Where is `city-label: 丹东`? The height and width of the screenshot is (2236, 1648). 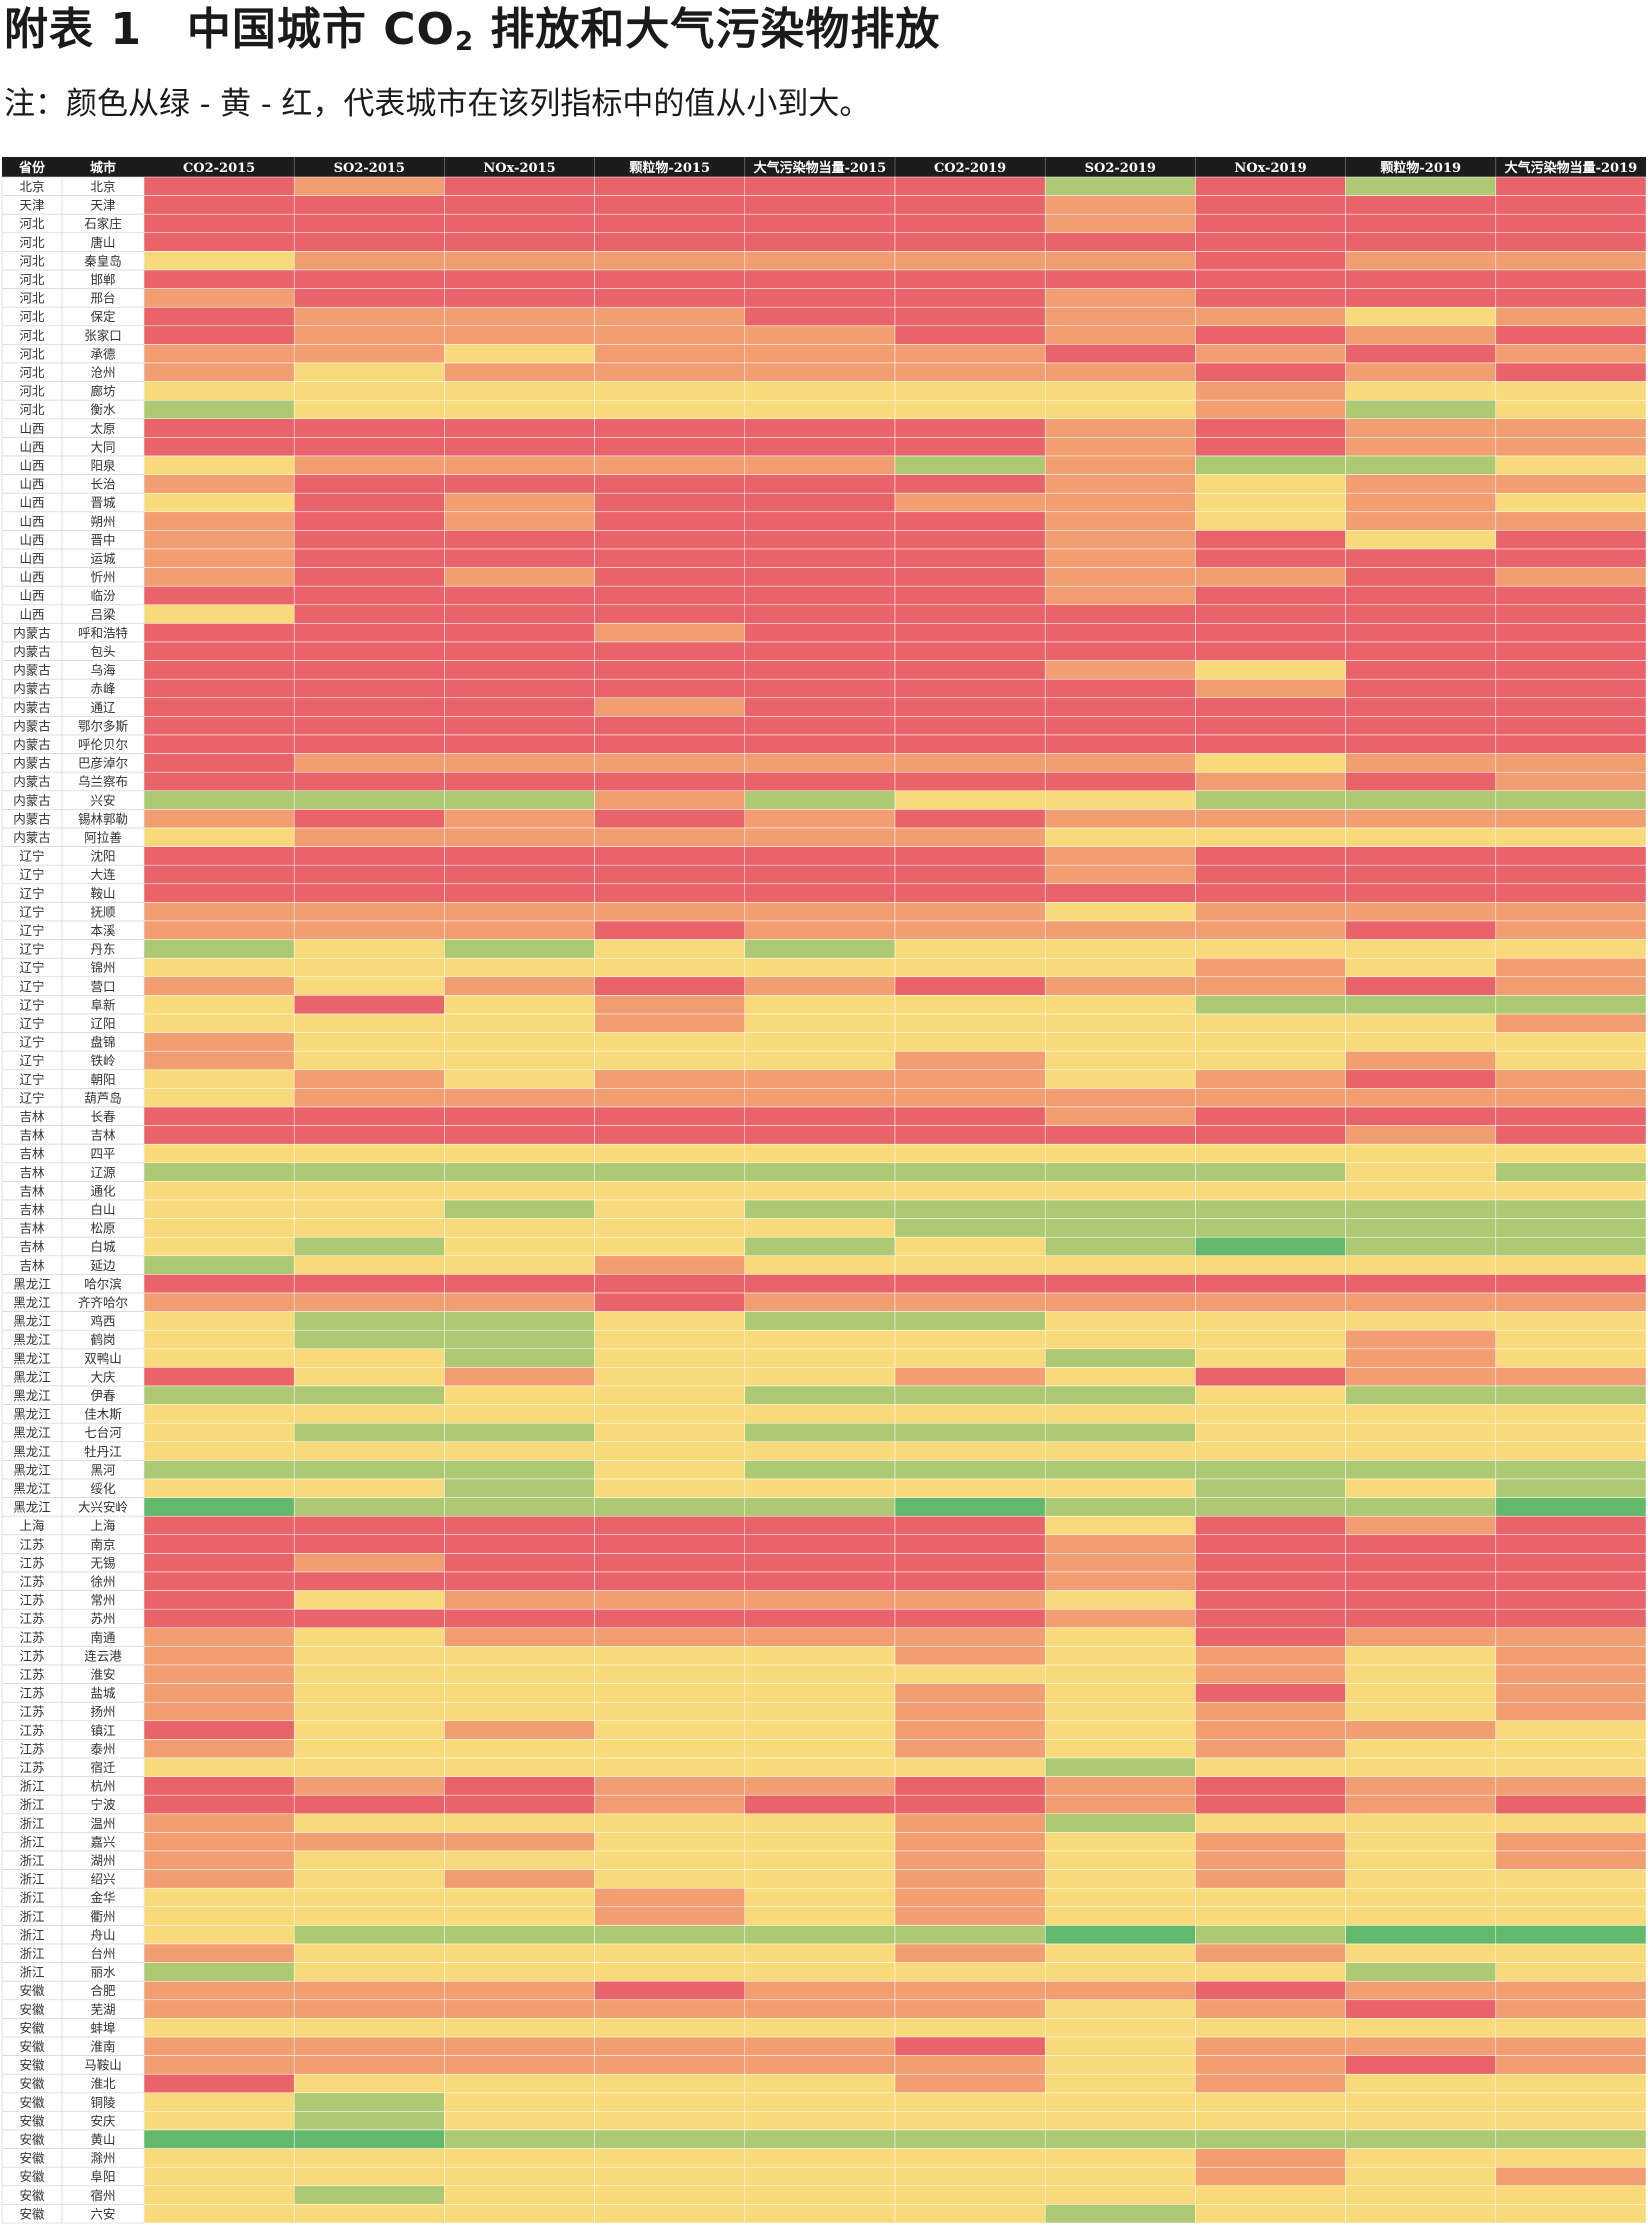 city-label: 丹东 is located at coordinates (102, 949).